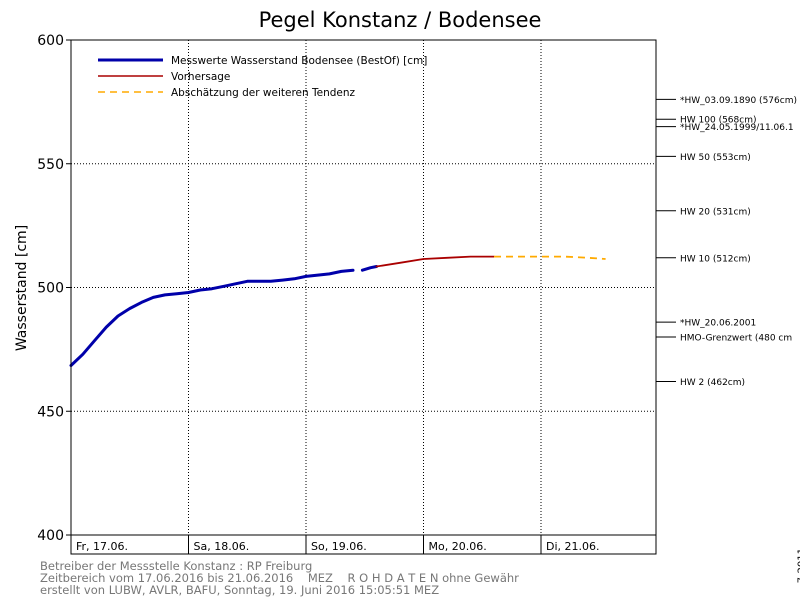  Describe the element at coordinates (573, 546) in the screenshot. I see `x-tick-label: Di, 21.06.` at that location.